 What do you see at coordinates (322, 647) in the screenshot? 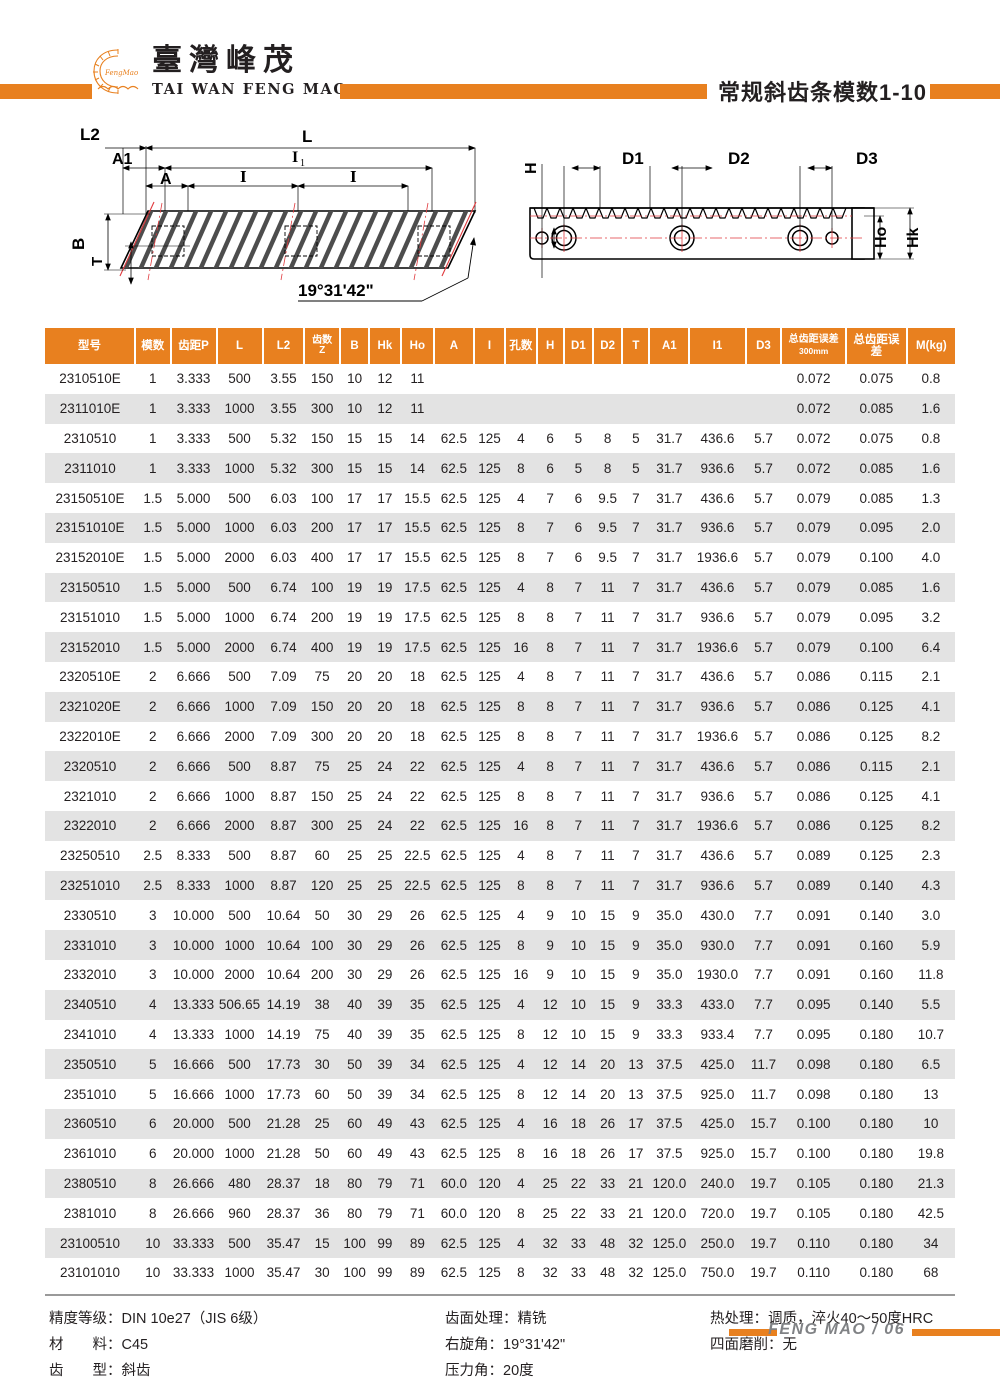
I see `table-cell: 400` at bounding box center [322, 647].